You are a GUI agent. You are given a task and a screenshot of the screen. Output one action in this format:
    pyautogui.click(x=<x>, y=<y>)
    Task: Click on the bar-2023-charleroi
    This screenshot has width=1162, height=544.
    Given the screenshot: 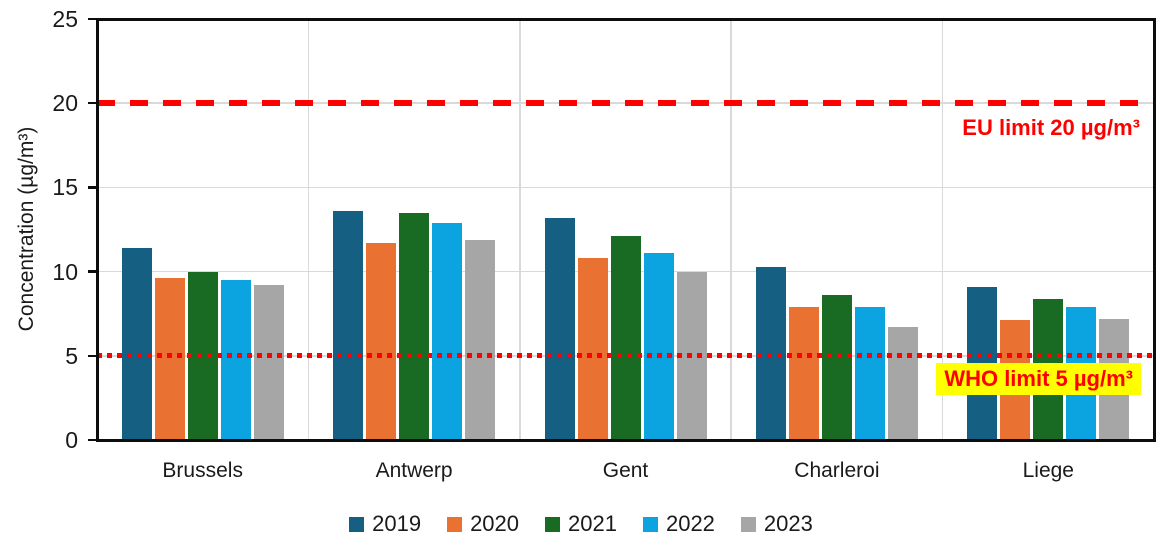 What is the action you would take?
    pyautogui.click(x=902, y=383)
    